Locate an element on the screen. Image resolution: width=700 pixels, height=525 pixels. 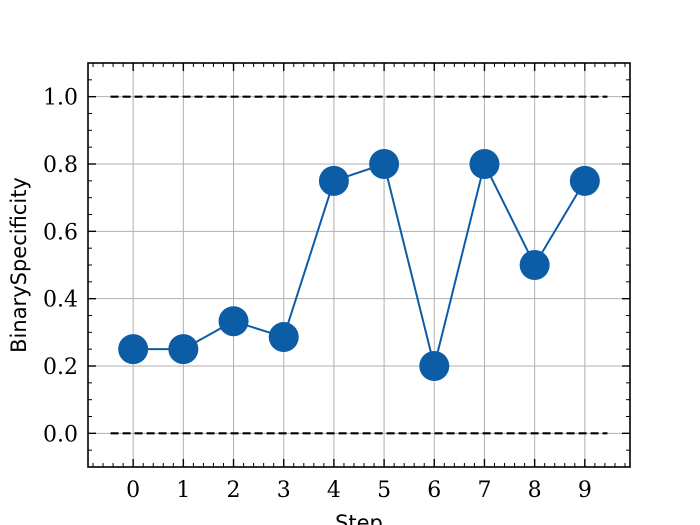
y-axis-label: BinarySpecificity is located at coordinates (19, 265).